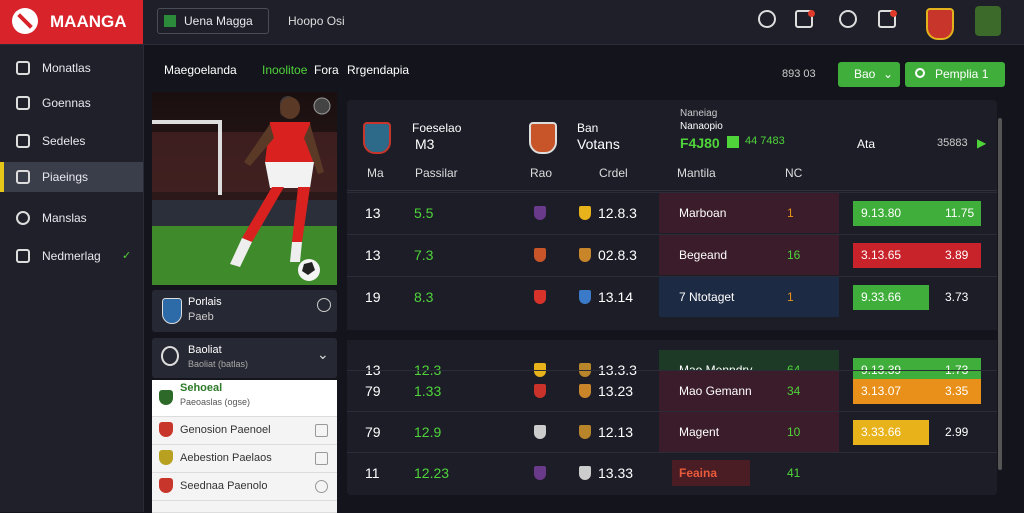 The height and width of the screenshot is (513, 1024). Describe the element at coordinates (988, 21) in the screenshot. I see `avatar` at that location.